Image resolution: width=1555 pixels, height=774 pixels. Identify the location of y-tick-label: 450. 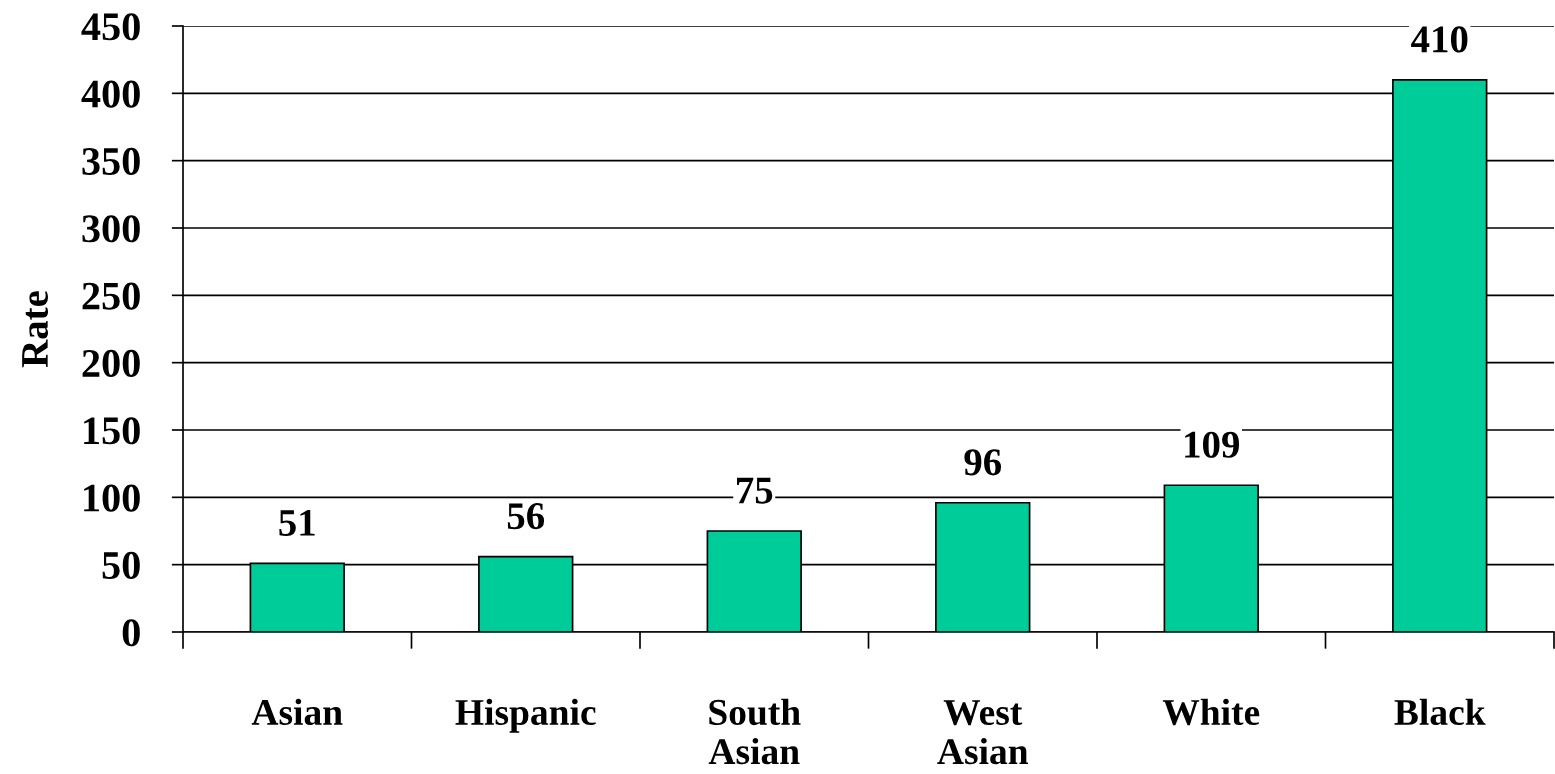
(110, 27).